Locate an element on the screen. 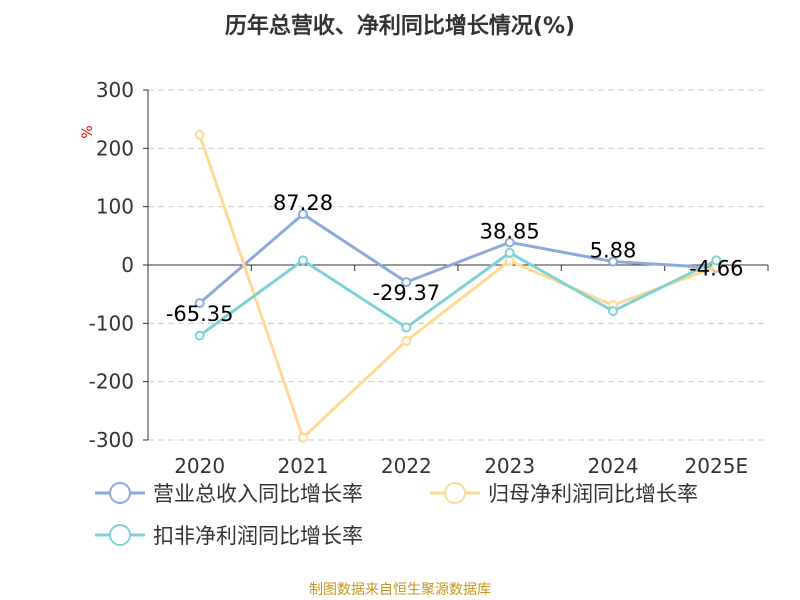 This screenshot has height=600, width=800. data-label: 87.28 is located at coordinates (303, 203).